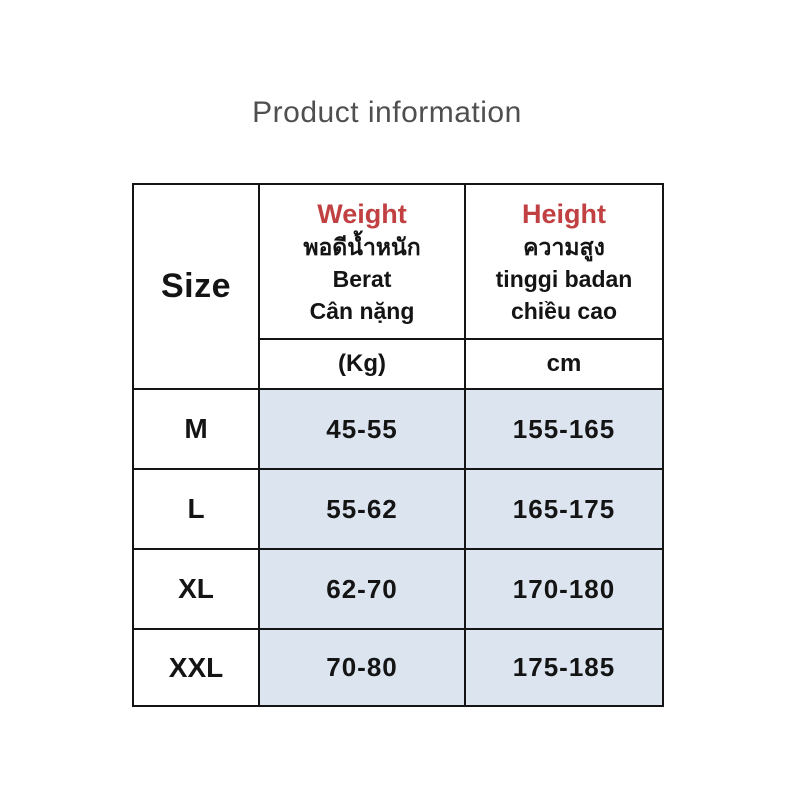 This screenshot has width=800, height=800. Describe the element at coordinates (362, 310) in the screenshot. I see `weight-label-vietnamese: Cân nặng` at that location.